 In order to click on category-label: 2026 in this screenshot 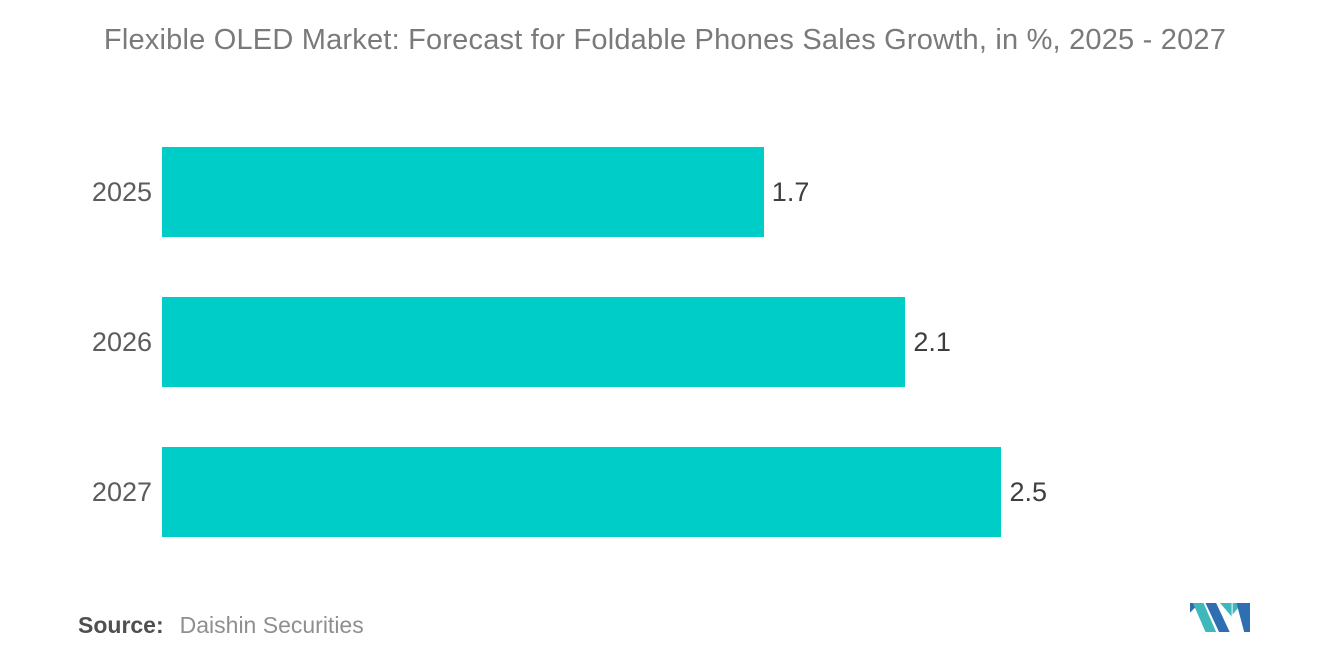, I will do `click(121, 341)`.